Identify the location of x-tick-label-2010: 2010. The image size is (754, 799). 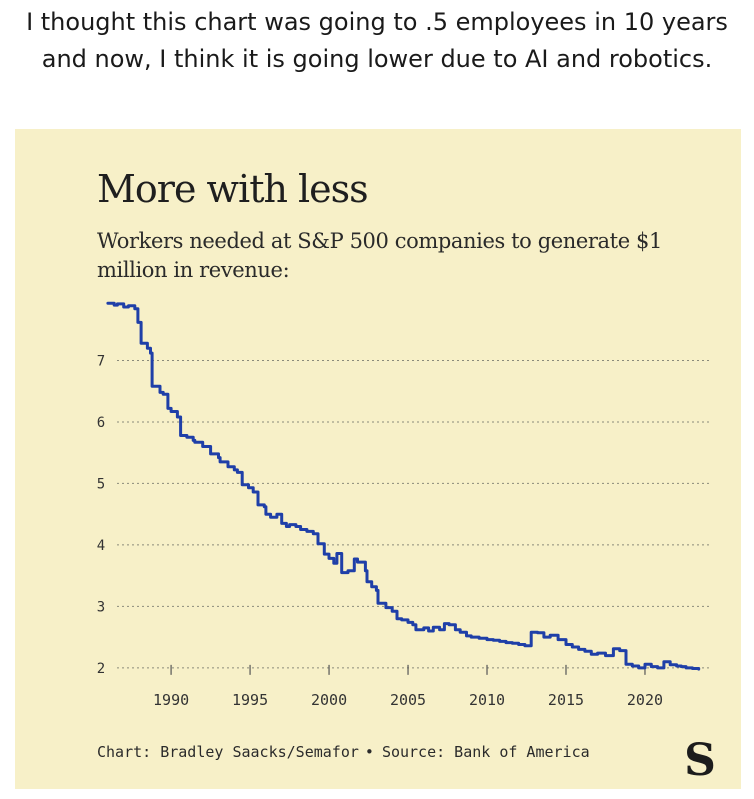
(487, 700).